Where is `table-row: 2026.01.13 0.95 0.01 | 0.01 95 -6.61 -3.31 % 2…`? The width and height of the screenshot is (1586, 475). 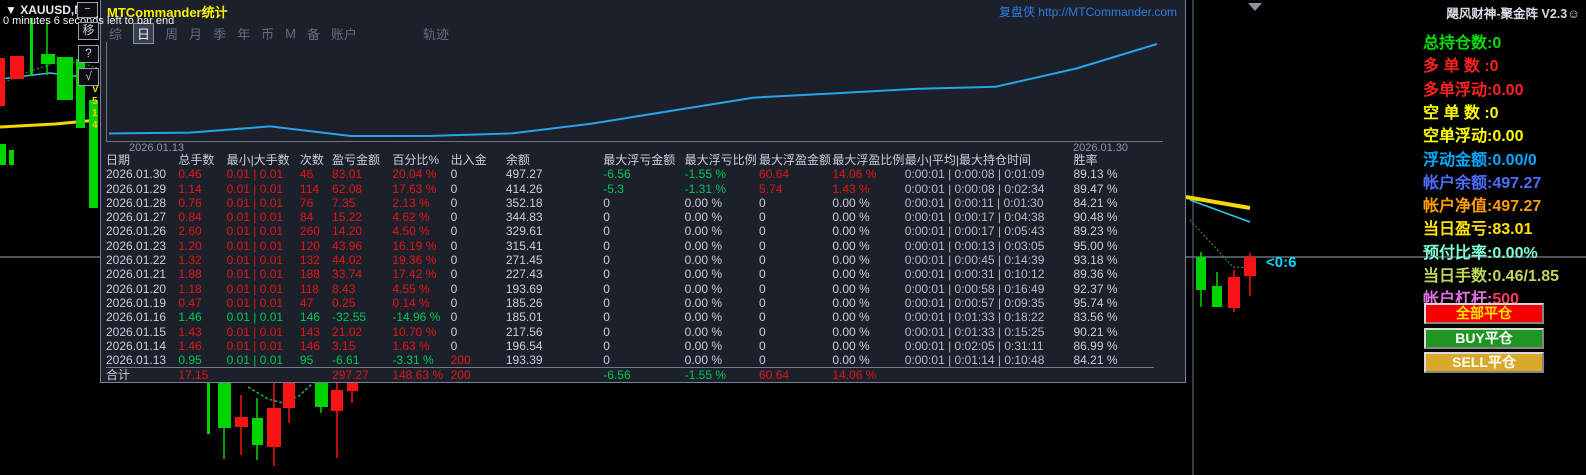
table-row: 2026.01.13 0.95 0.01 | 0.01 95 -6.61 -3.31 % 2… is located at coordinates (612, 360).